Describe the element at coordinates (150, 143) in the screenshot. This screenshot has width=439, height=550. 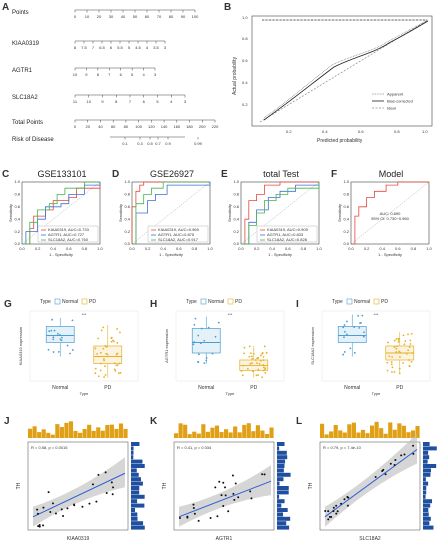
I see `nomogram-tick-label: 0.5` at that location.